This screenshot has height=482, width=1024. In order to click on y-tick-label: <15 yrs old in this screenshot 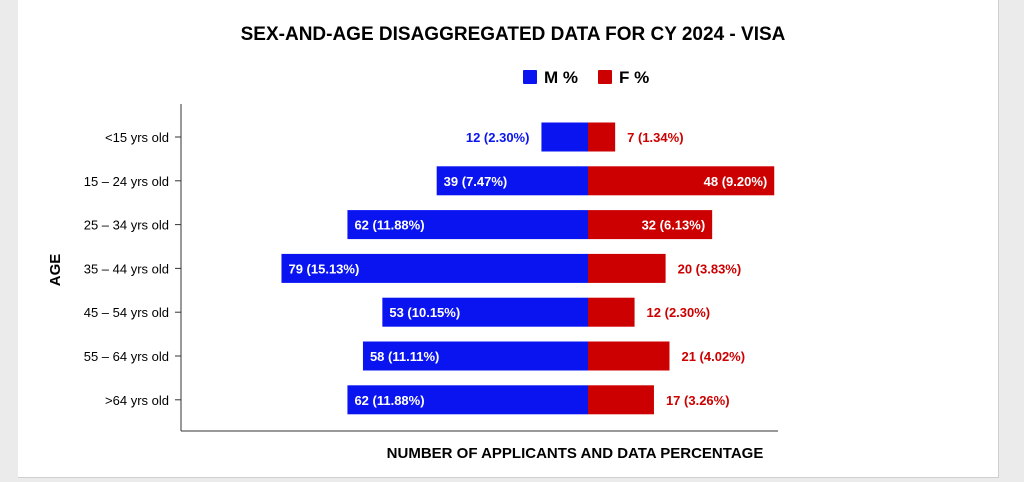, I will do `click(137, 137)`.